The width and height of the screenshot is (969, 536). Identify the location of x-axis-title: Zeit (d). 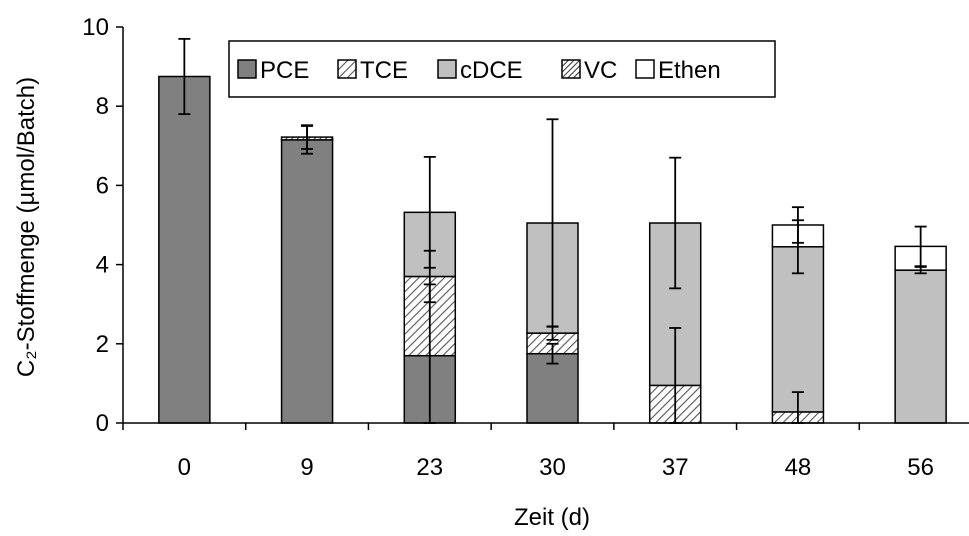
(552, 517).